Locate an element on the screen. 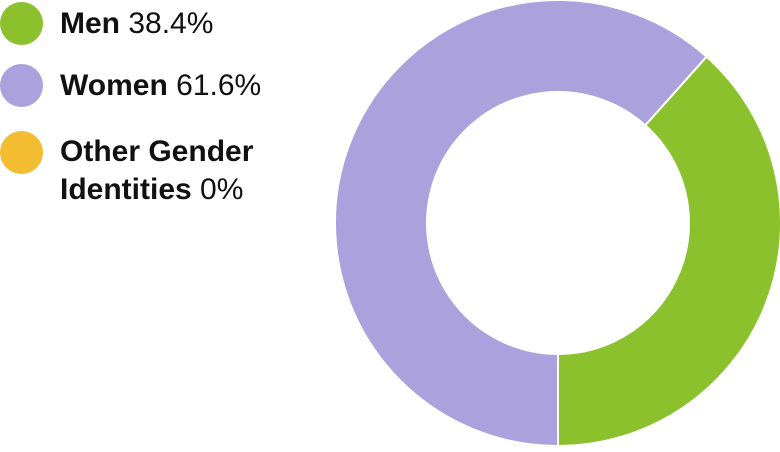 Image resolution: width=780 pixels, height=452 pixels. legend-name-men: Men is located at coordinates (90, 23).